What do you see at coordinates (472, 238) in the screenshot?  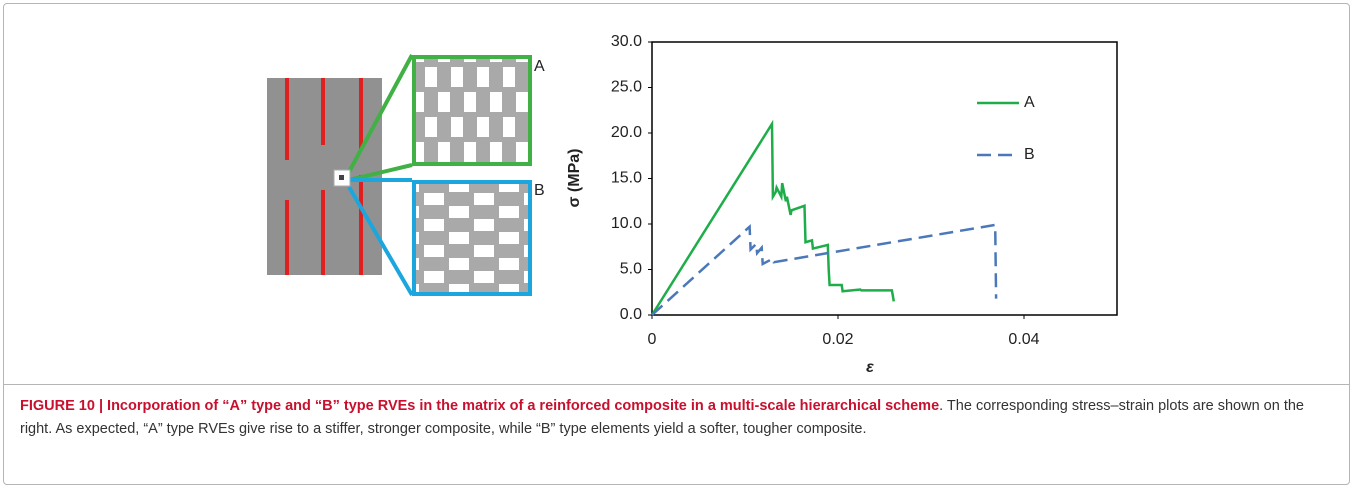 I see `rve-b` at bounding box center [472, 238].